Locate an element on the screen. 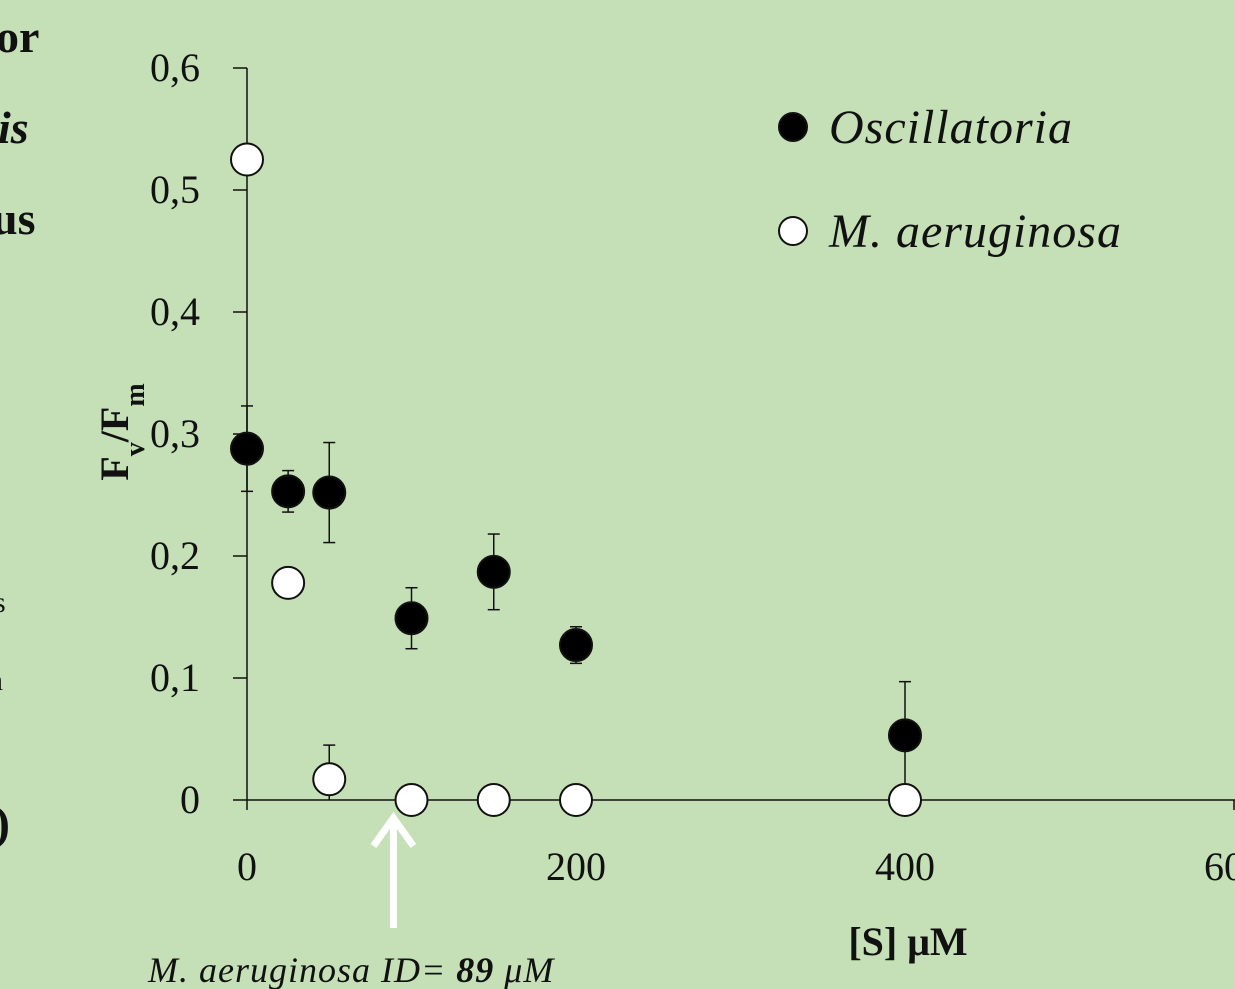 This screenshot has height=989, width=1235. cropped-text-fragment: or is located at coordinates (20, 36).